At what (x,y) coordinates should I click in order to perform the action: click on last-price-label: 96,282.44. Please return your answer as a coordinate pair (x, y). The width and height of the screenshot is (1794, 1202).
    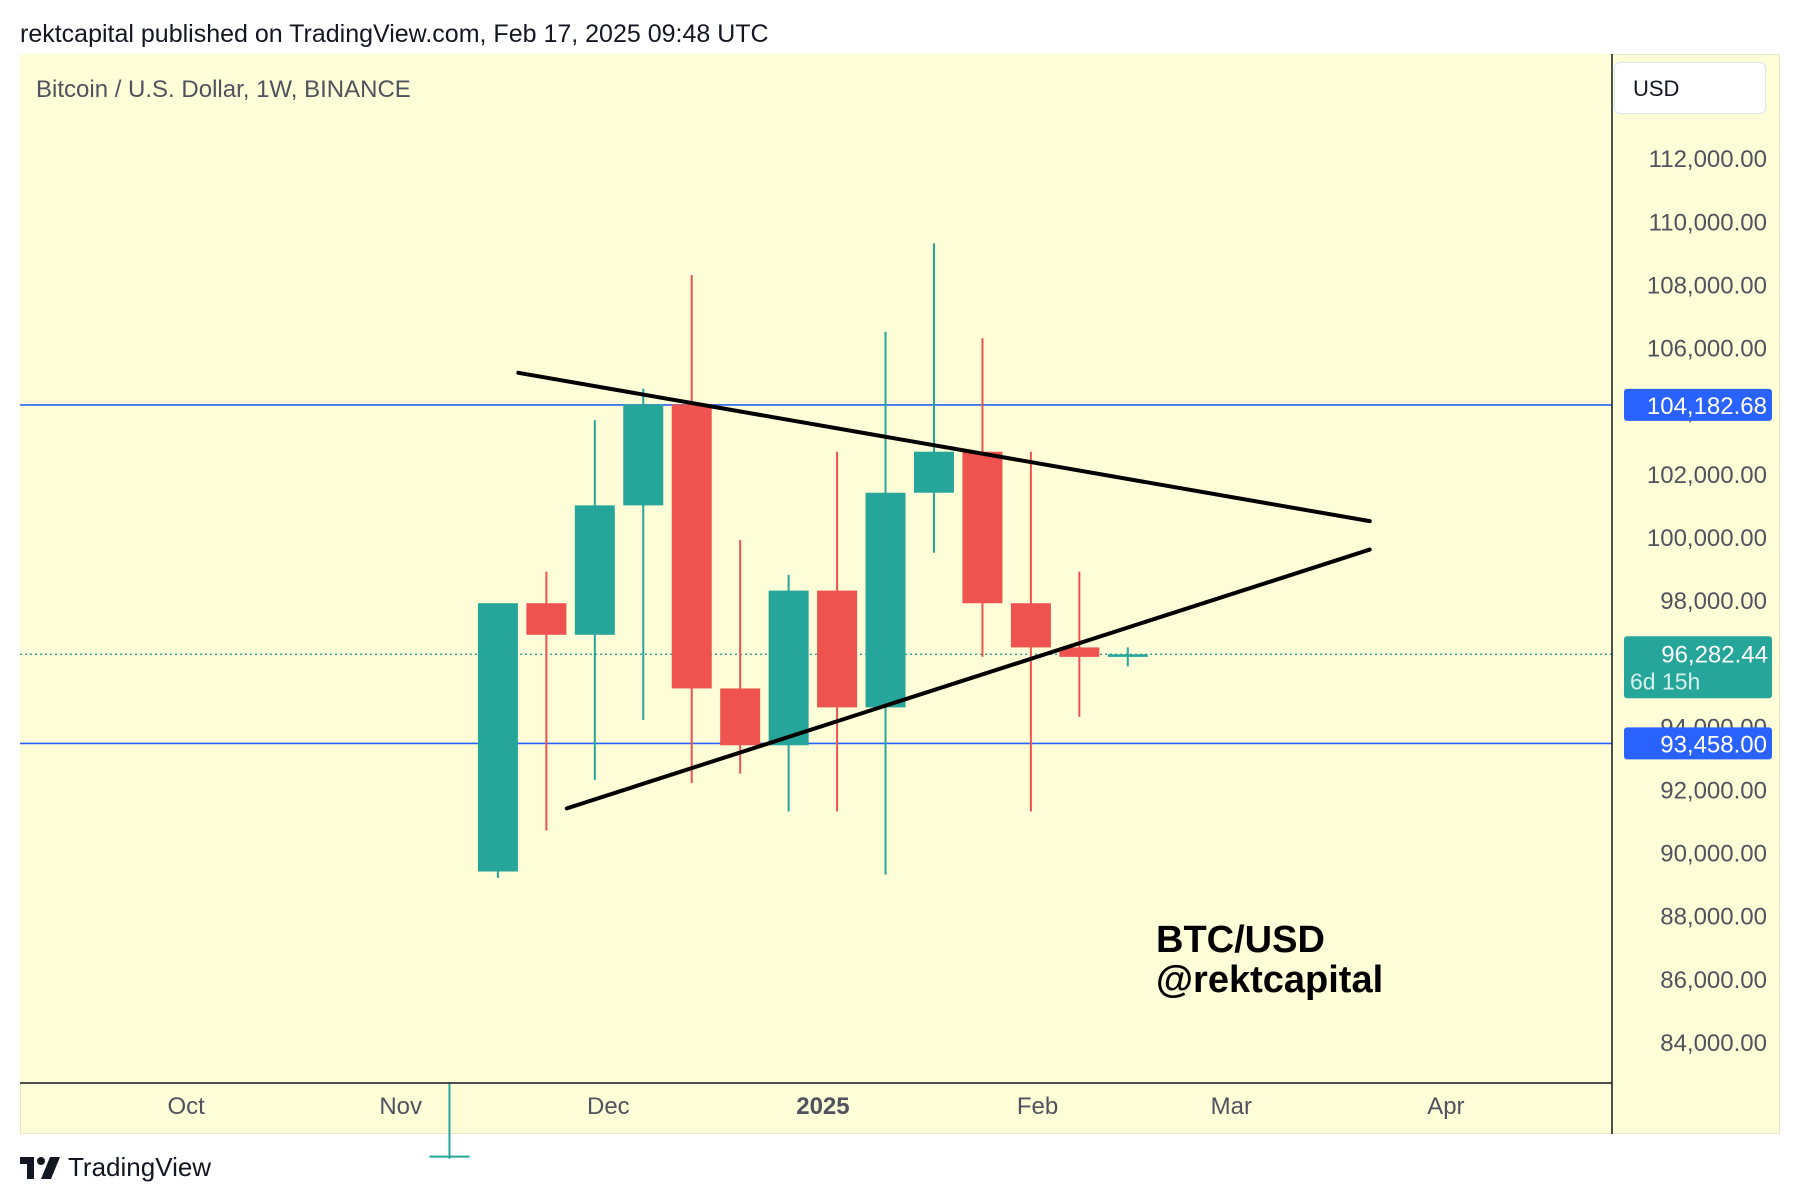
    Looking at the image, I should click on (1714, 654).